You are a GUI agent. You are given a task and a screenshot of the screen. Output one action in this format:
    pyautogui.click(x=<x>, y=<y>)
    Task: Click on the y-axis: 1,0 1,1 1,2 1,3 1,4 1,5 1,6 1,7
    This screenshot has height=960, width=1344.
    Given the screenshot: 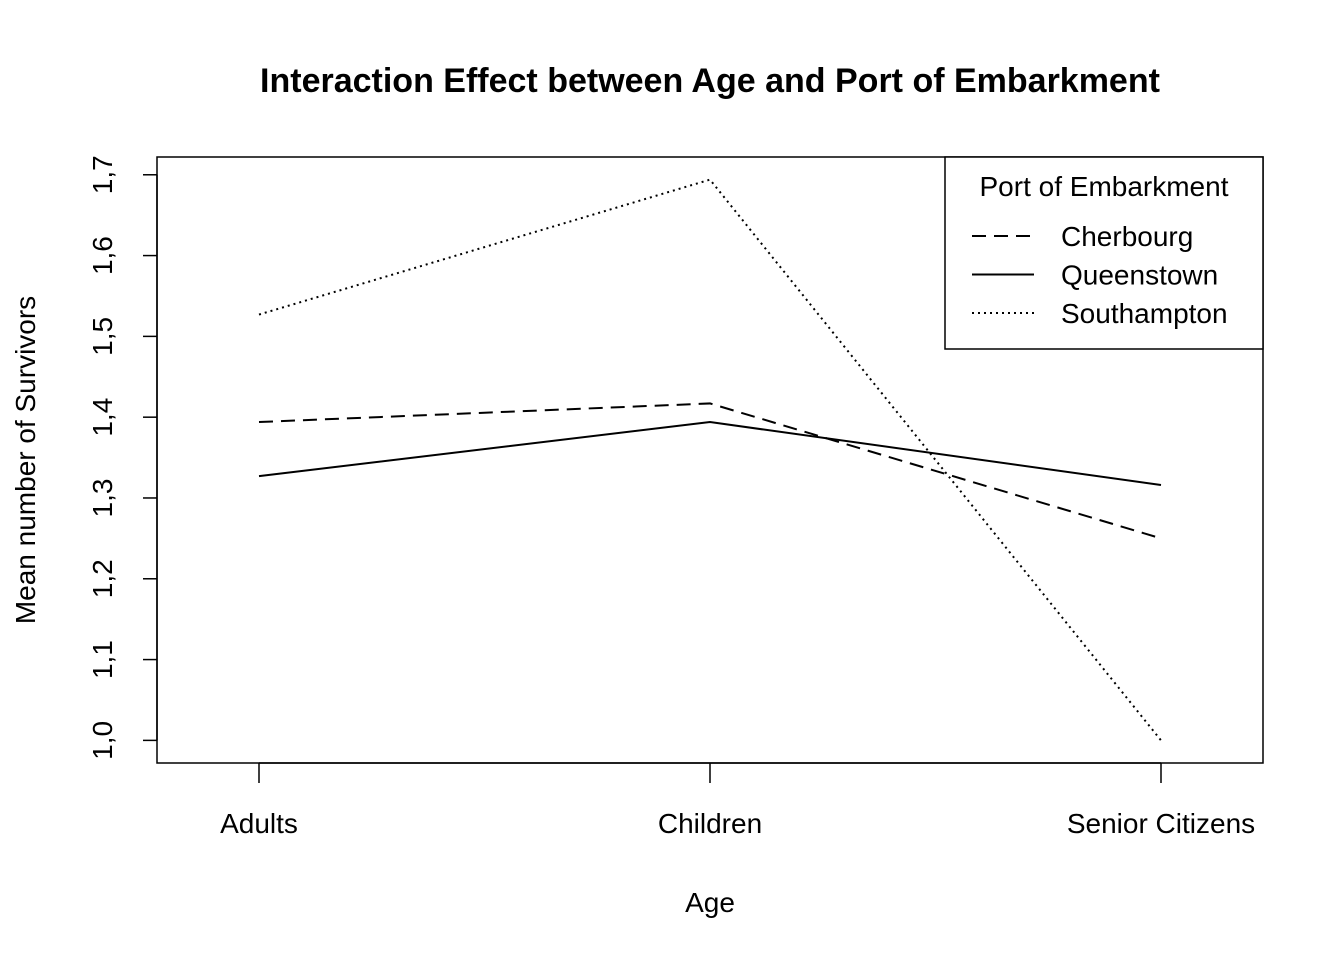 What is the action you would take?
    pyautogui.click(x=122, y=457)
    